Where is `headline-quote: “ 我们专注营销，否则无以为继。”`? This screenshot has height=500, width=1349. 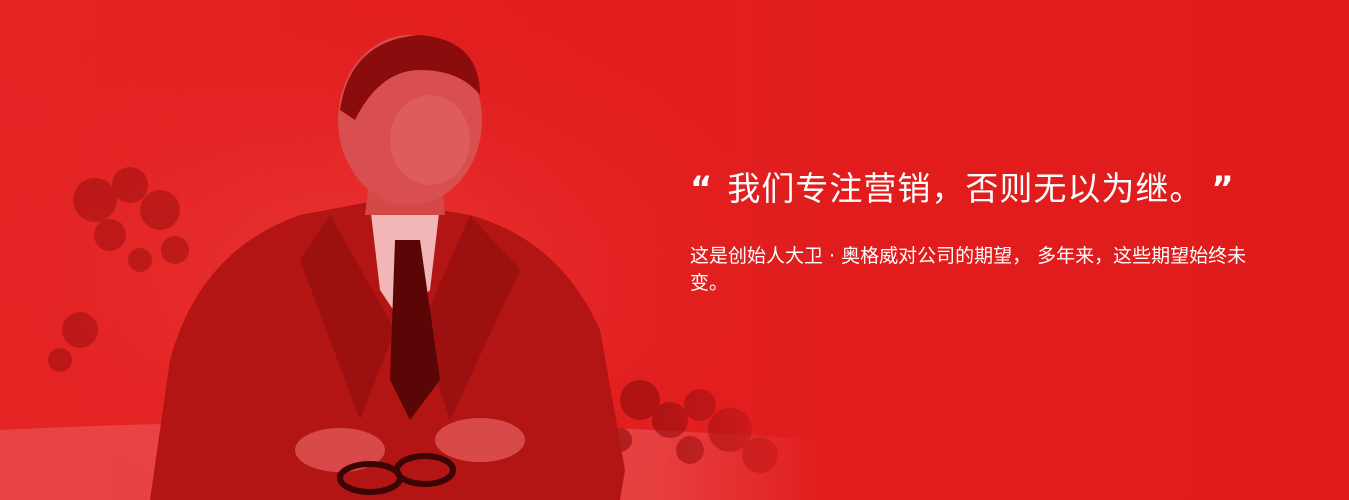 headline-quote: “ 我们专注营销，否则无以为继。” is located at coordinates (985, 189).